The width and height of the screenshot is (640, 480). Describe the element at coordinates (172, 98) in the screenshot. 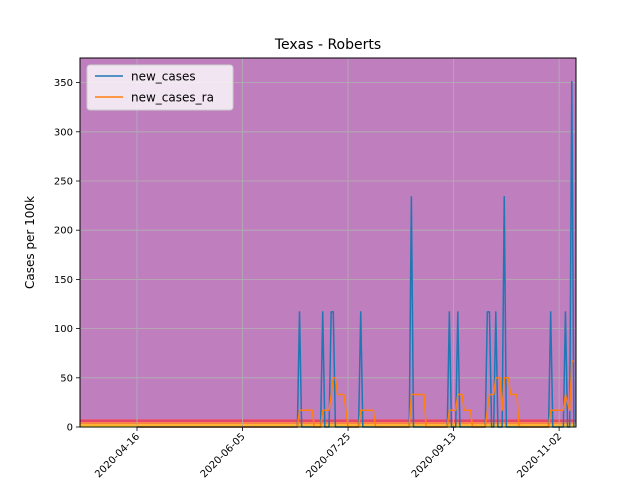

I see `legend-label-new_cases_ra: new_cases_ra` at that location.